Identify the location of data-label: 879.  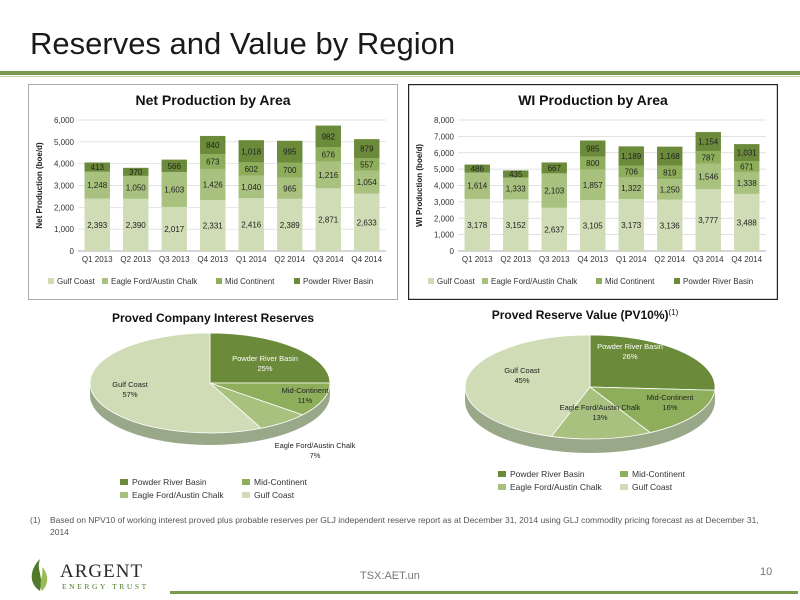
(367, 149).